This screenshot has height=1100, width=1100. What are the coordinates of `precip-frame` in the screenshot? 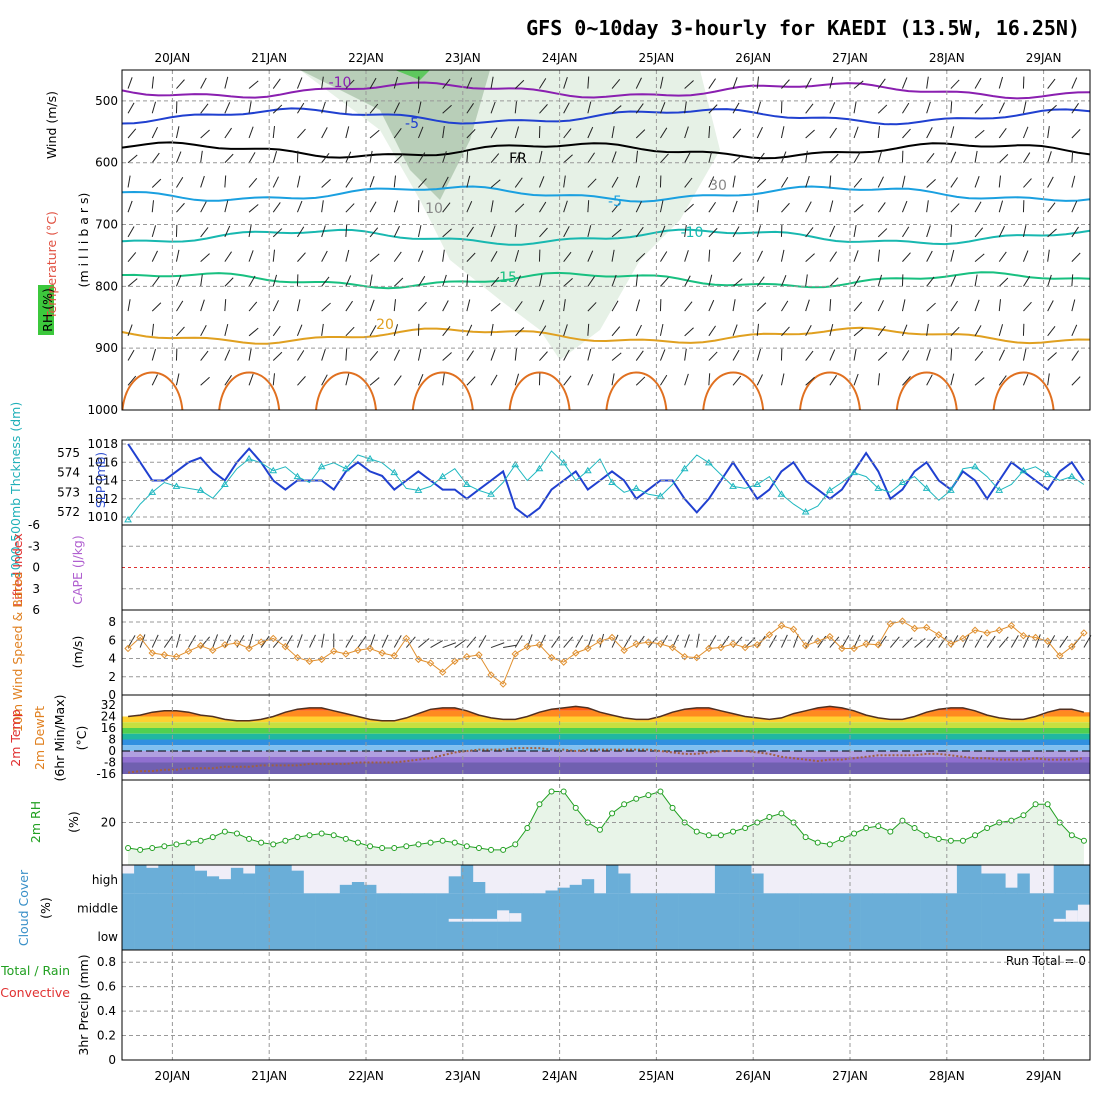 It's located at (606, 1005).